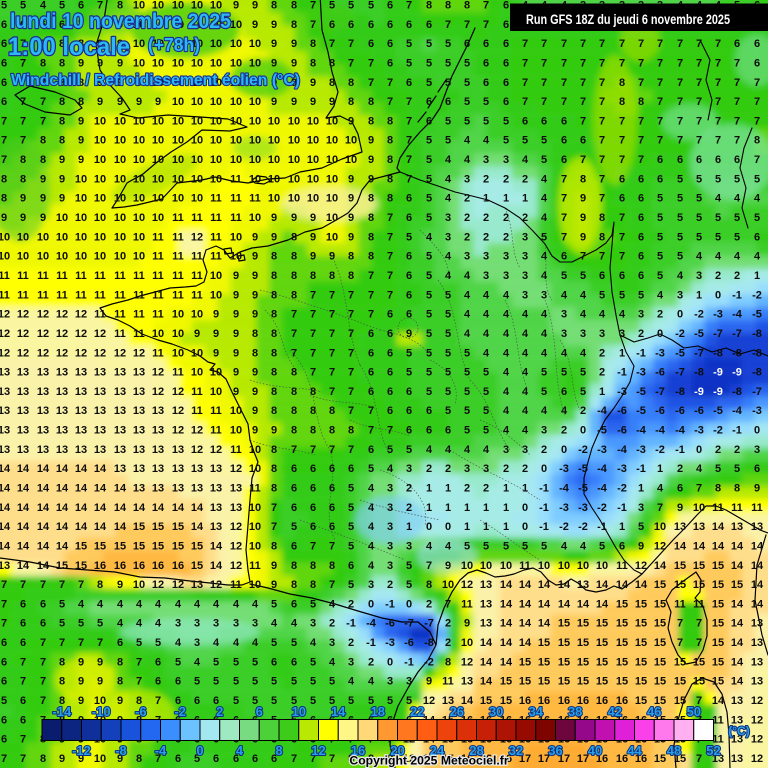  I want to click on svg-text: 50, so click(694, 711).